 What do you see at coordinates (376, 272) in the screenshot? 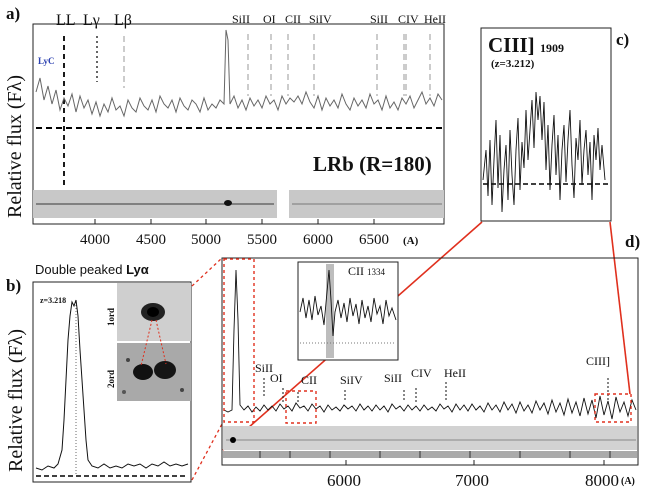
I see `inset-cii-wave: 1334` at bounding box center [376, 272].